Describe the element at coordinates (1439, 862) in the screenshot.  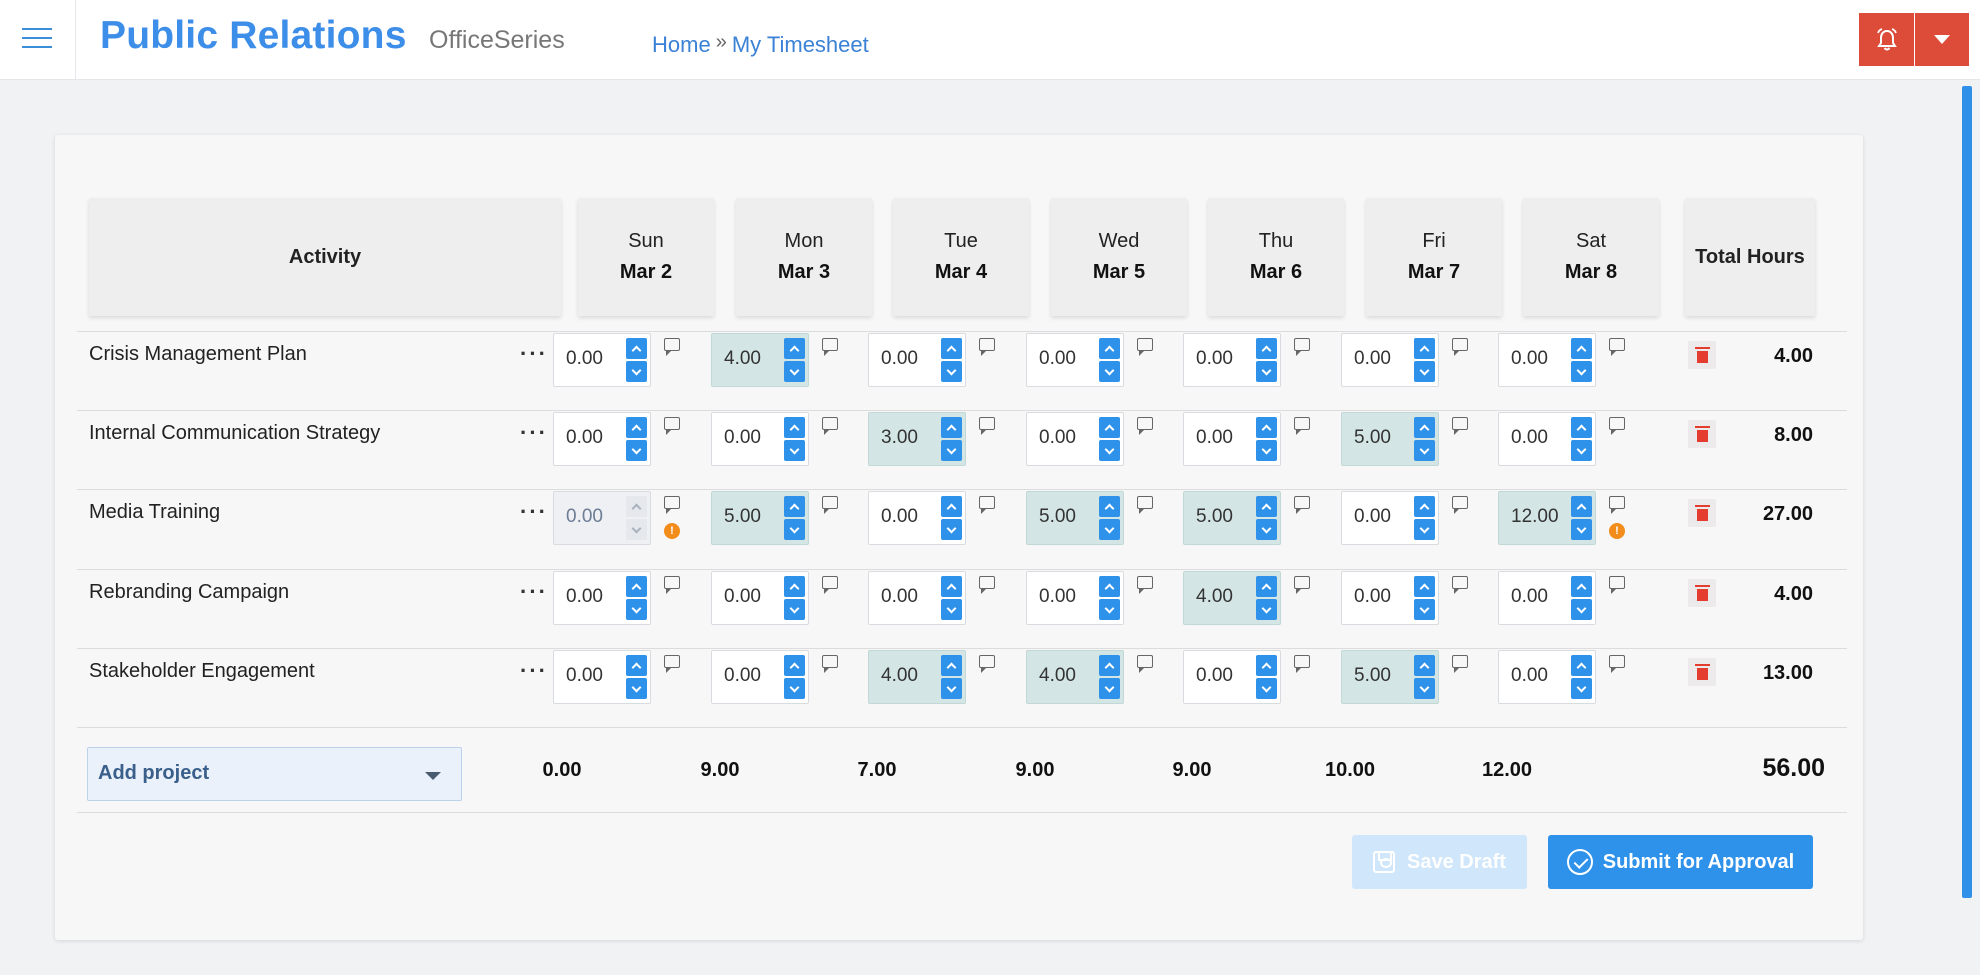
I see `save-draft-button: Save Draft` at that location.